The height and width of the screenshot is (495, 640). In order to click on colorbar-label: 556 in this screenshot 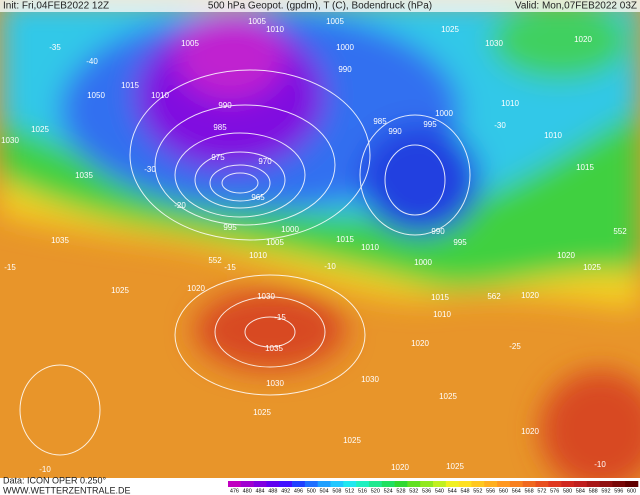, I will do `click(490, 491)`.